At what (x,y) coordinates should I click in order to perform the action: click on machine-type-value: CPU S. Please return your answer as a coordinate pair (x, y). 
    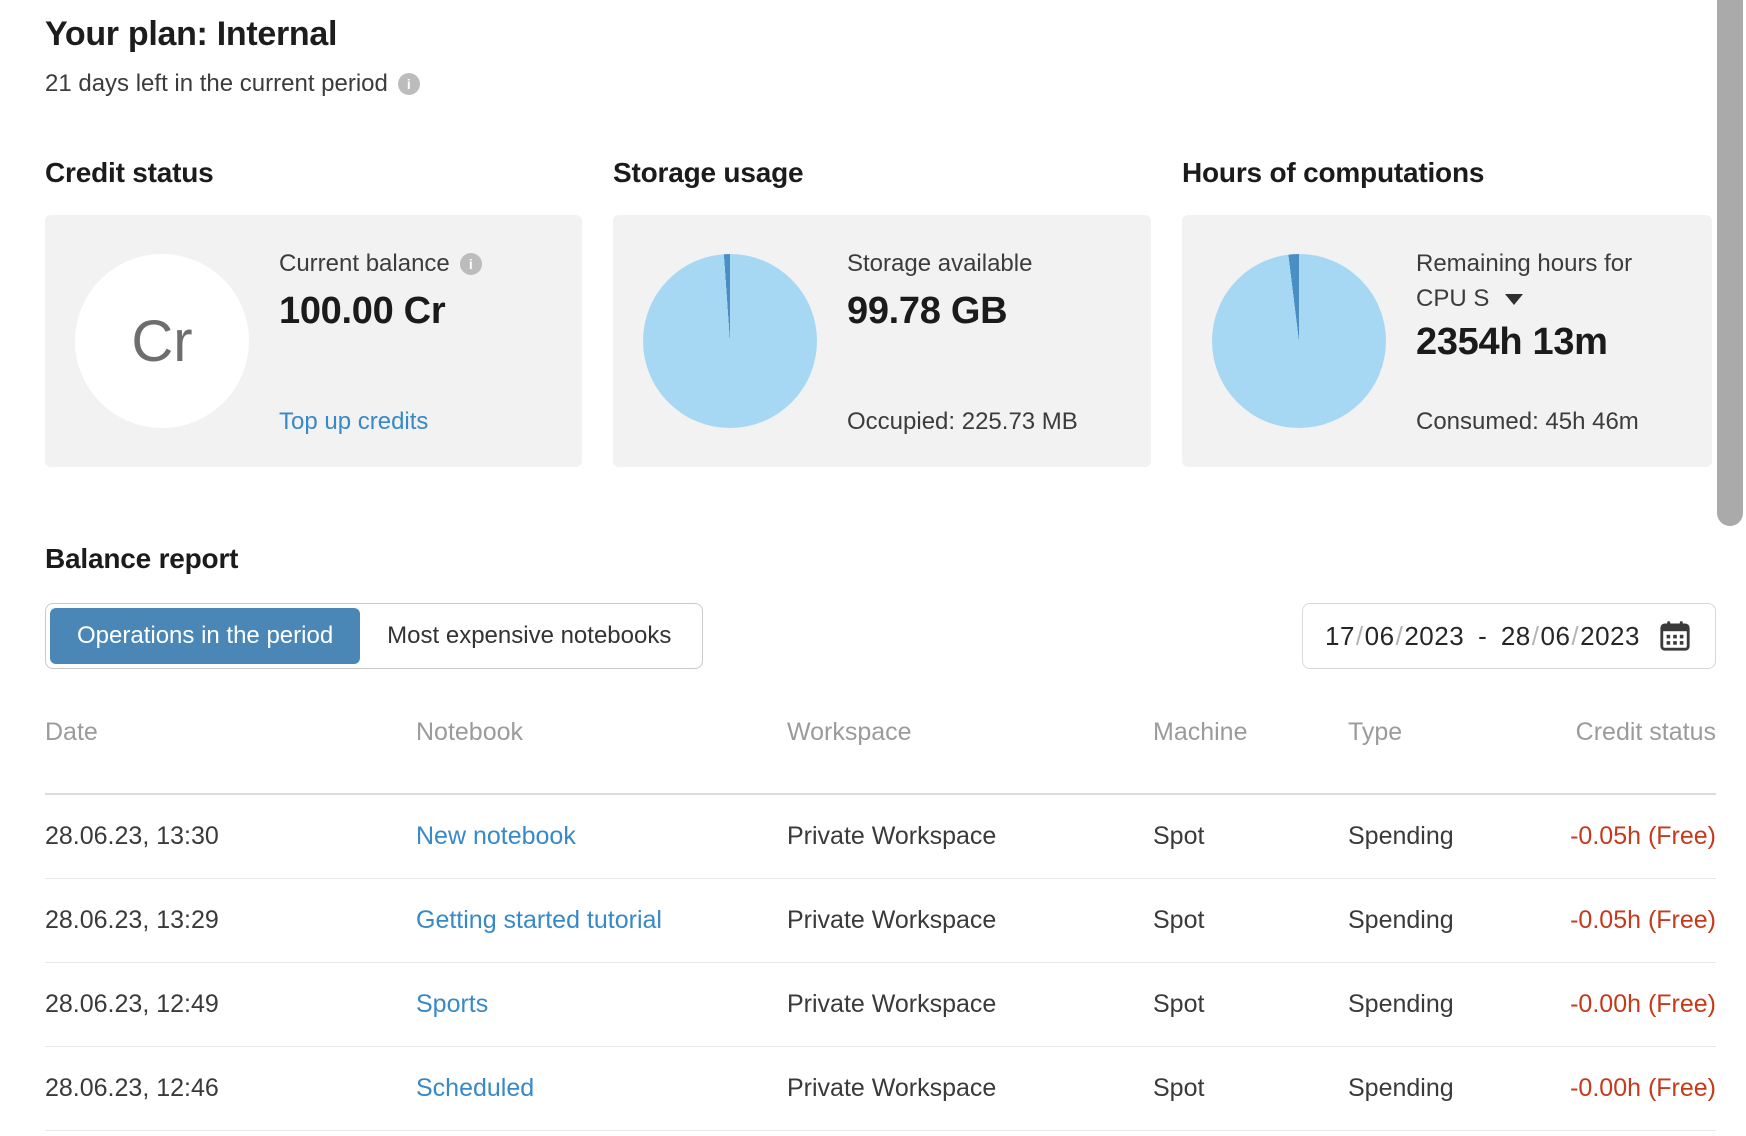
    Looking at the image, I should click on (1453, 298).